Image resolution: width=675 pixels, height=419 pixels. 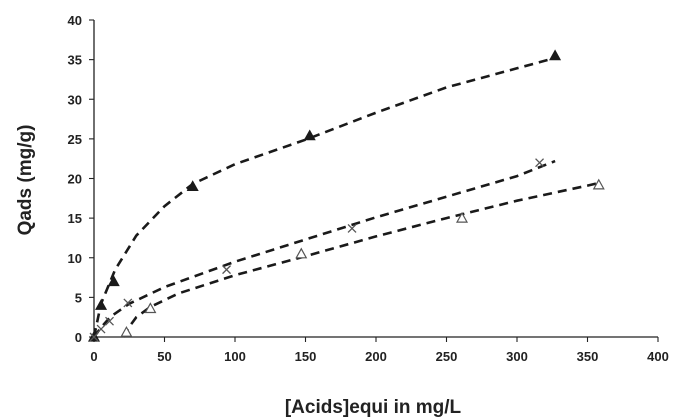 I want to click on x-tick-label: 0, so click(x=93, y=356).